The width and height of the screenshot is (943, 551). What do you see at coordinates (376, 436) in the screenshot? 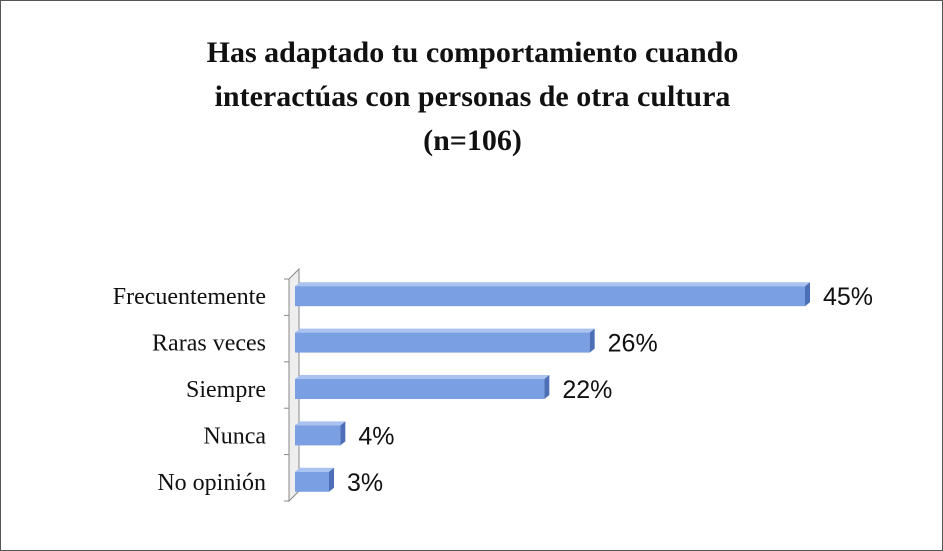
I see `value-label: 4%` at bounding box center [376, 436].